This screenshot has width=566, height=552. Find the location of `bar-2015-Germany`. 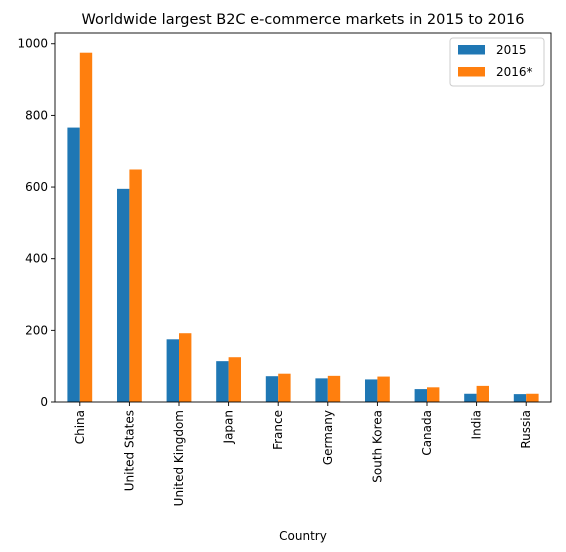

bar-2015-Germany is located at coordinates (321, 390).